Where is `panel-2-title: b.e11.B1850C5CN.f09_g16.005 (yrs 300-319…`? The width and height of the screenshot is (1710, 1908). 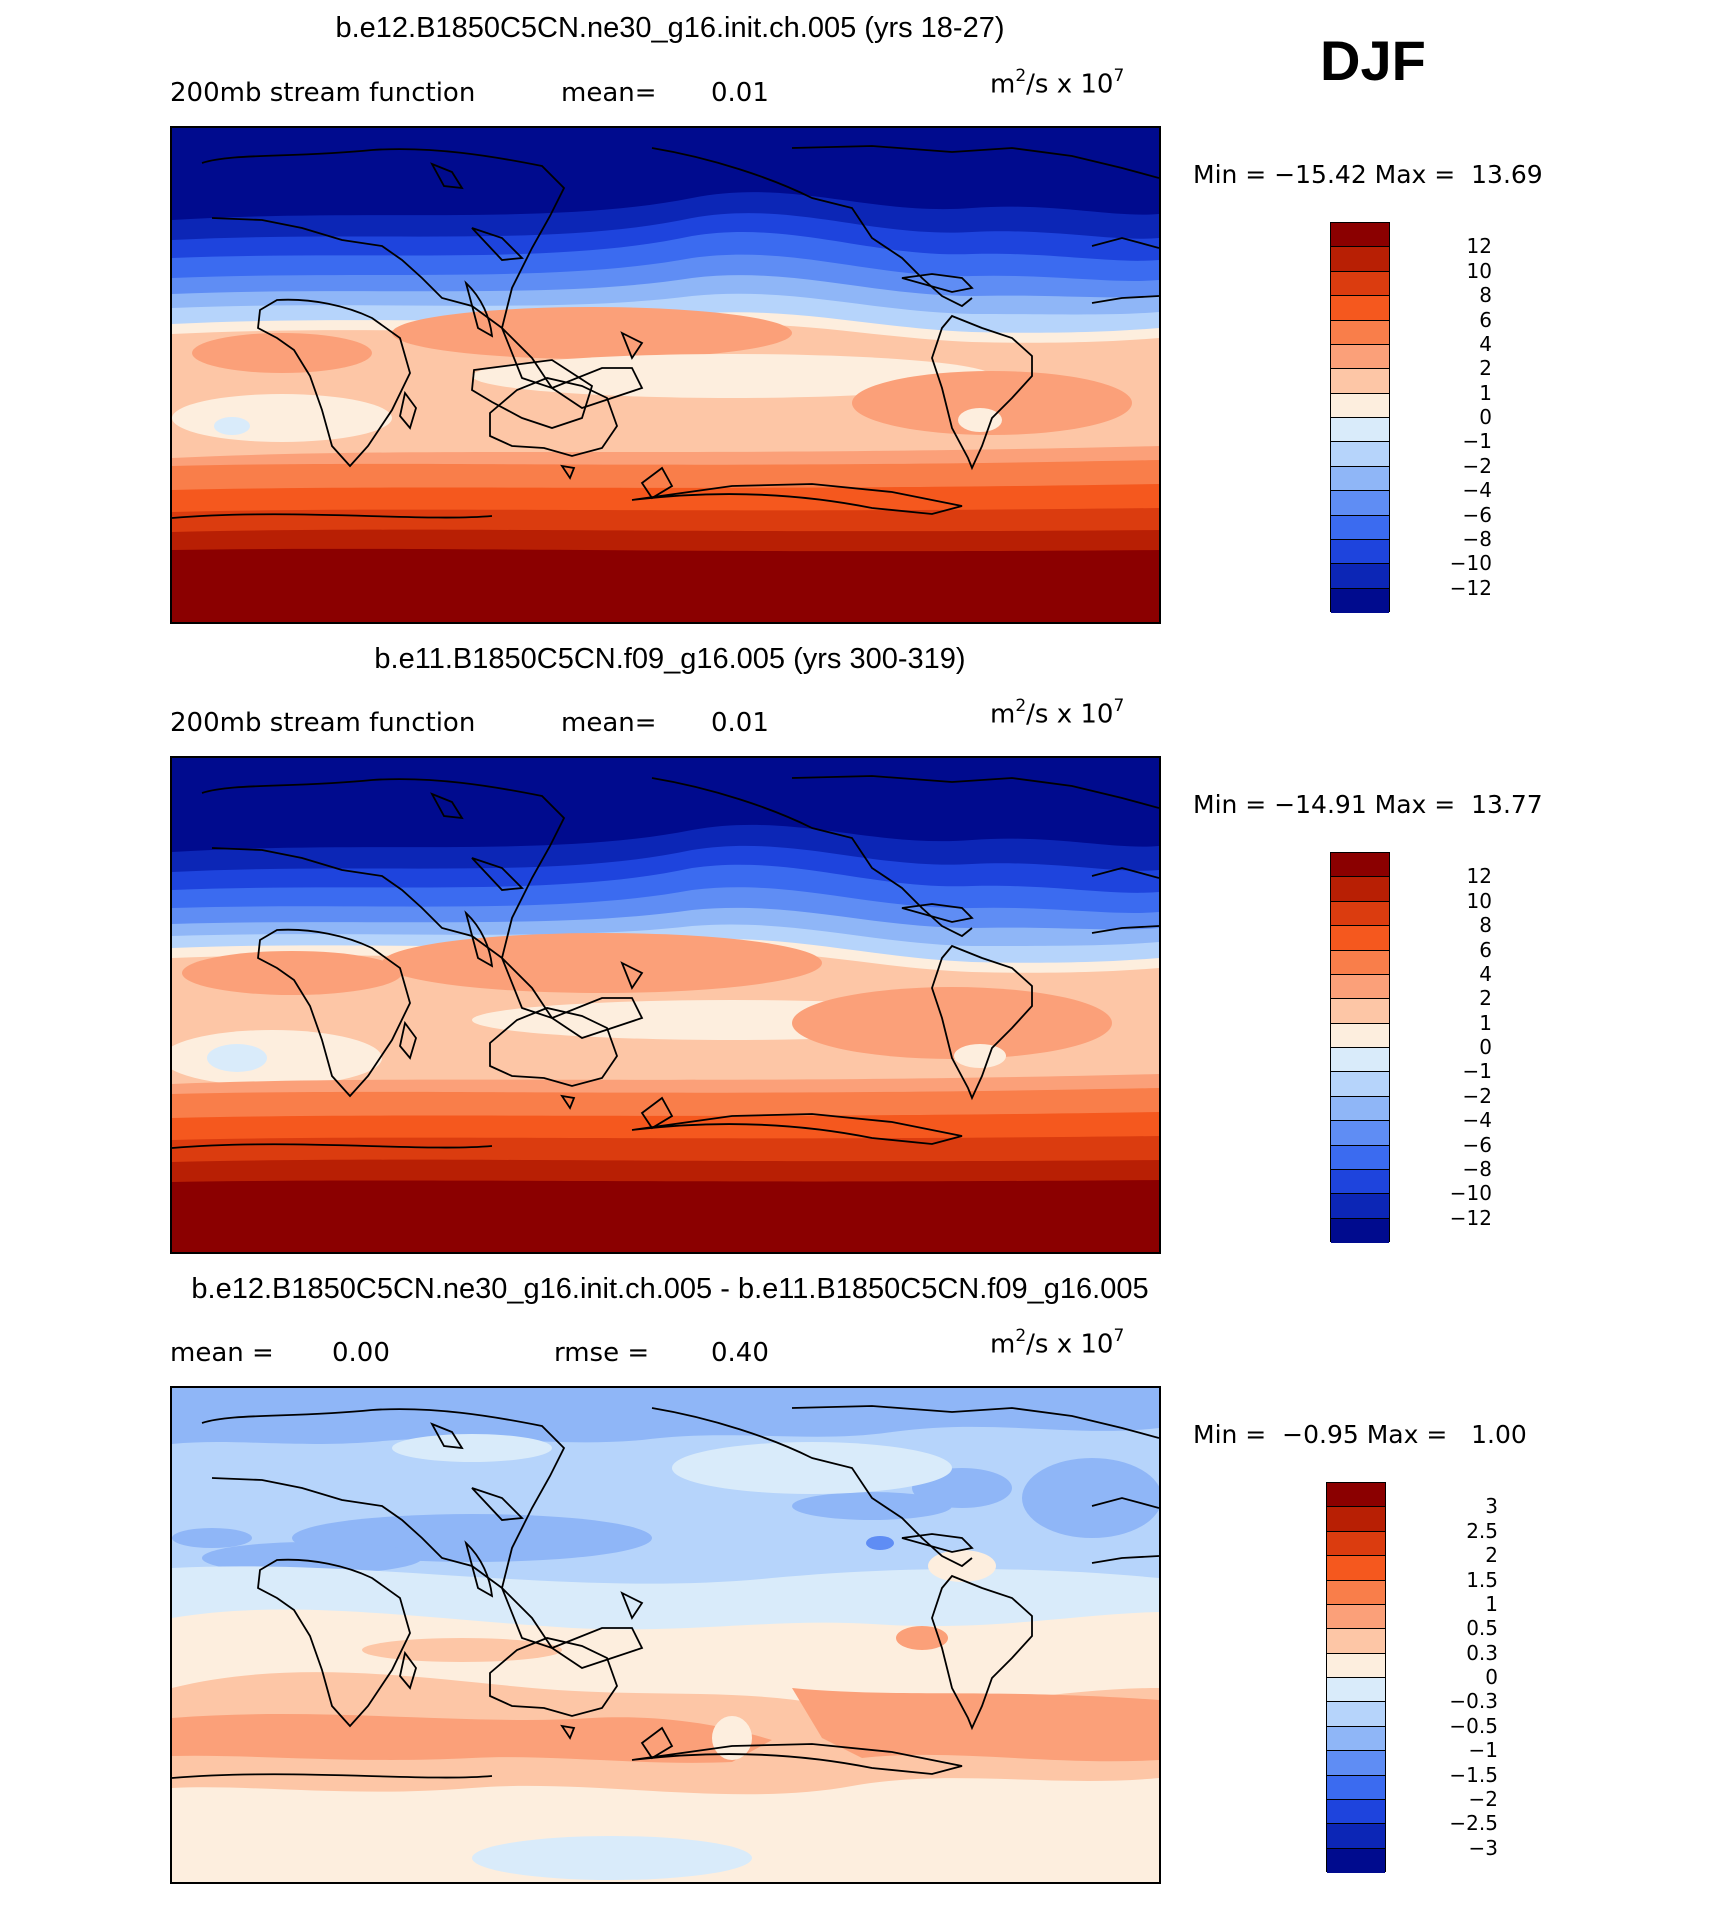 panel-2-title: b.e11.B1850C5CN.f09_g16.005 (yrs 300-319… is located at coordinates (670, 659).